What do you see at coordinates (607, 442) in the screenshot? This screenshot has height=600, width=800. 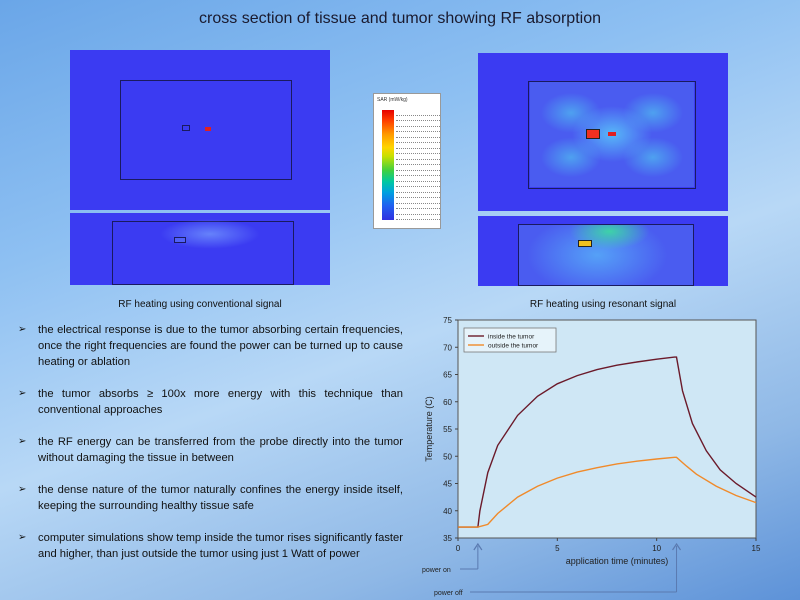 I see `series-line-inside-tumor` at bounding box center [607, 442].